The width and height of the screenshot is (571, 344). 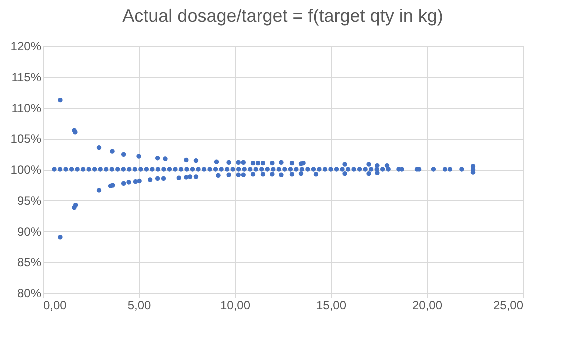 I want to click on y-tick-label: 90%, so click(x=29, y=231).